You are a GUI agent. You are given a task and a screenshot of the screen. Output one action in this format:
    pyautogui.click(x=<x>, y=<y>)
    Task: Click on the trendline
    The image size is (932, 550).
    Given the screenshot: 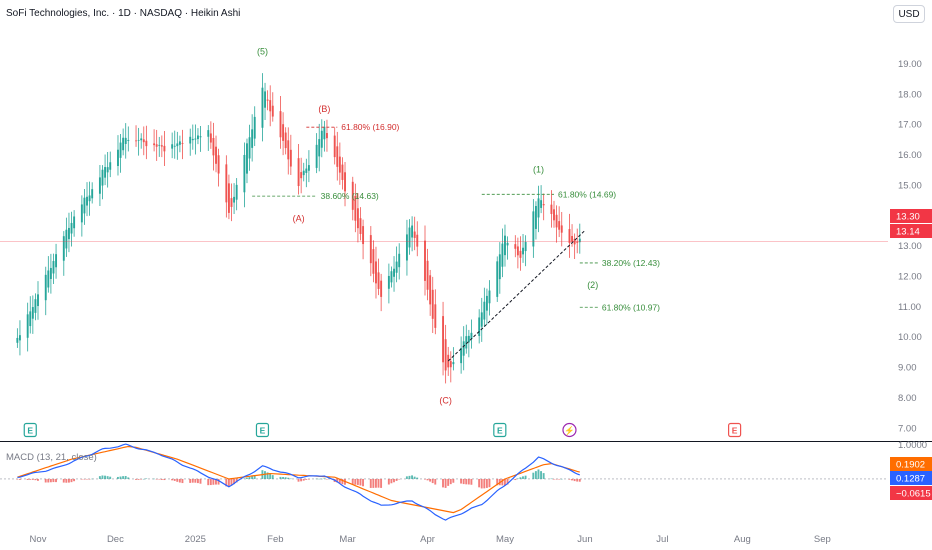 What is the action you would take?
    pyautogui.click(x=516, y=296)
    